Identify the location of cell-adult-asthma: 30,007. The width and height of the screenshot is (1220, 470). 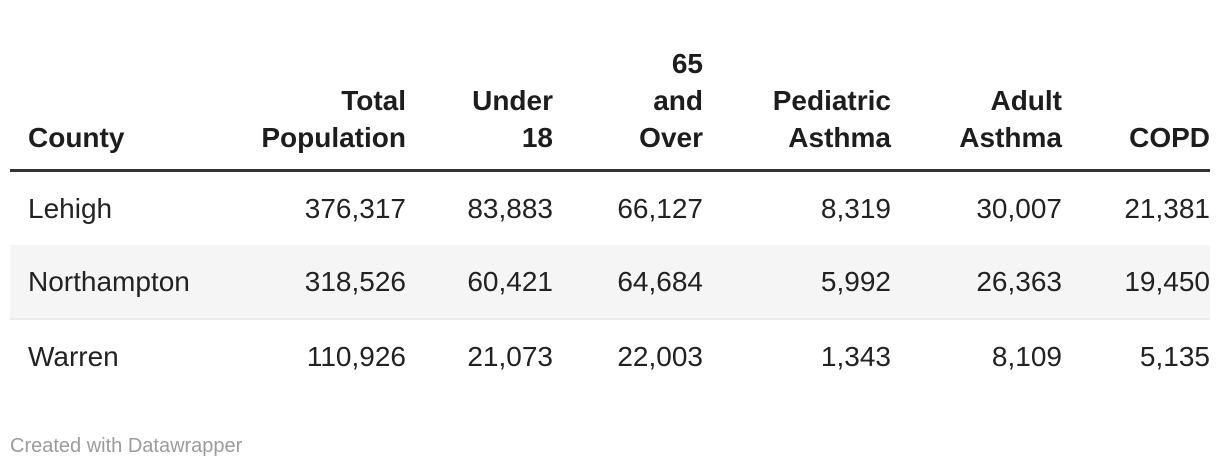
(1019, 208).